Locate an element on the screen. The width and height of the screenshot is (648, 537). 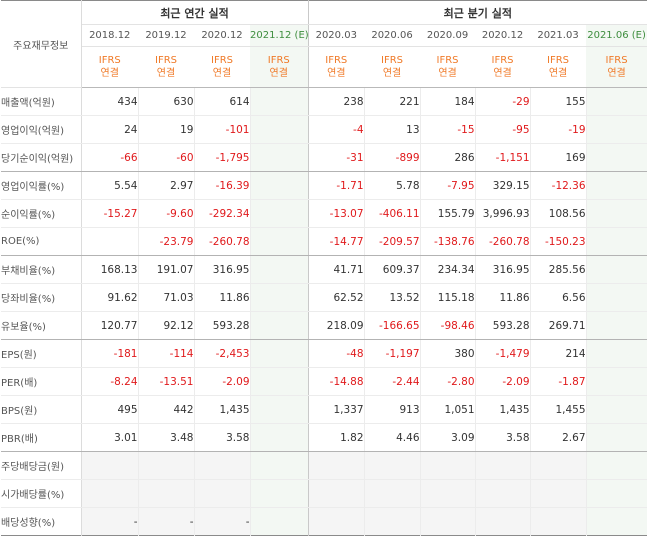
value-cell: 3.01 is located at coordinates (109, 437).